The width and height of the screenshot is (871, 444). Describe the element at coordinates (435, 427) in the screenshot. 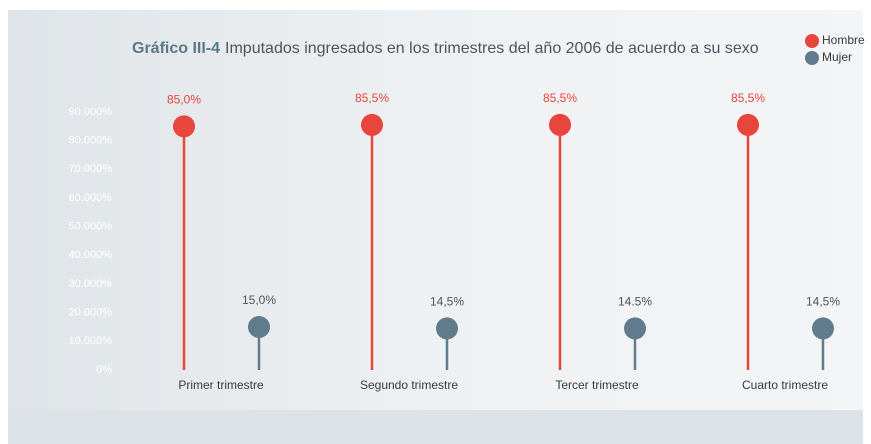

I see `bottom-strip` at that location.